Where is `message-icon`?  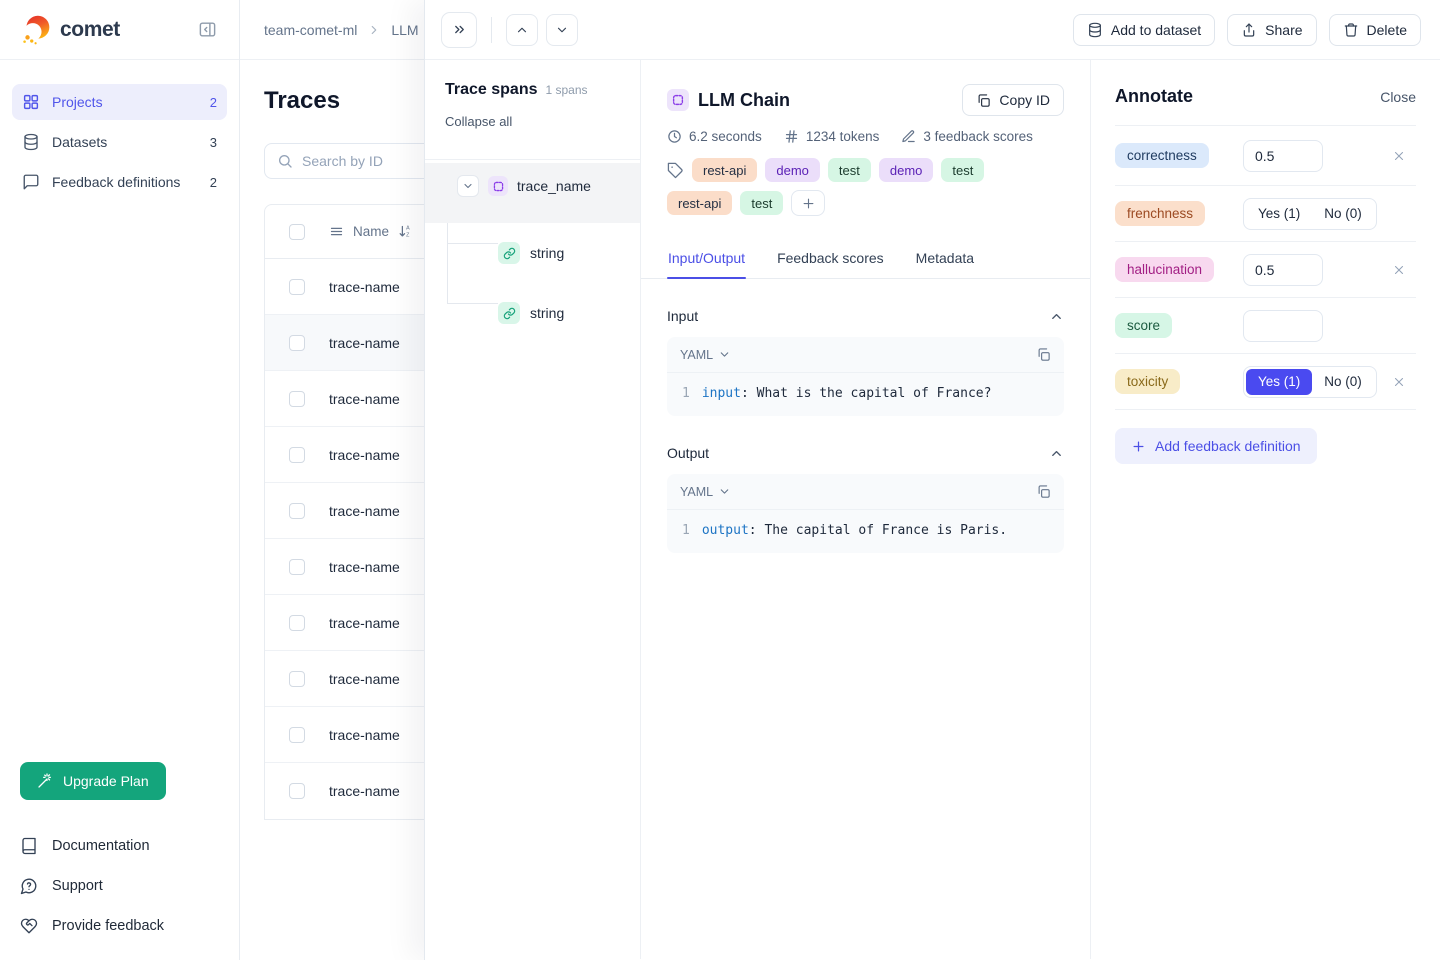
message-icon is located at coordinates (31, 182).